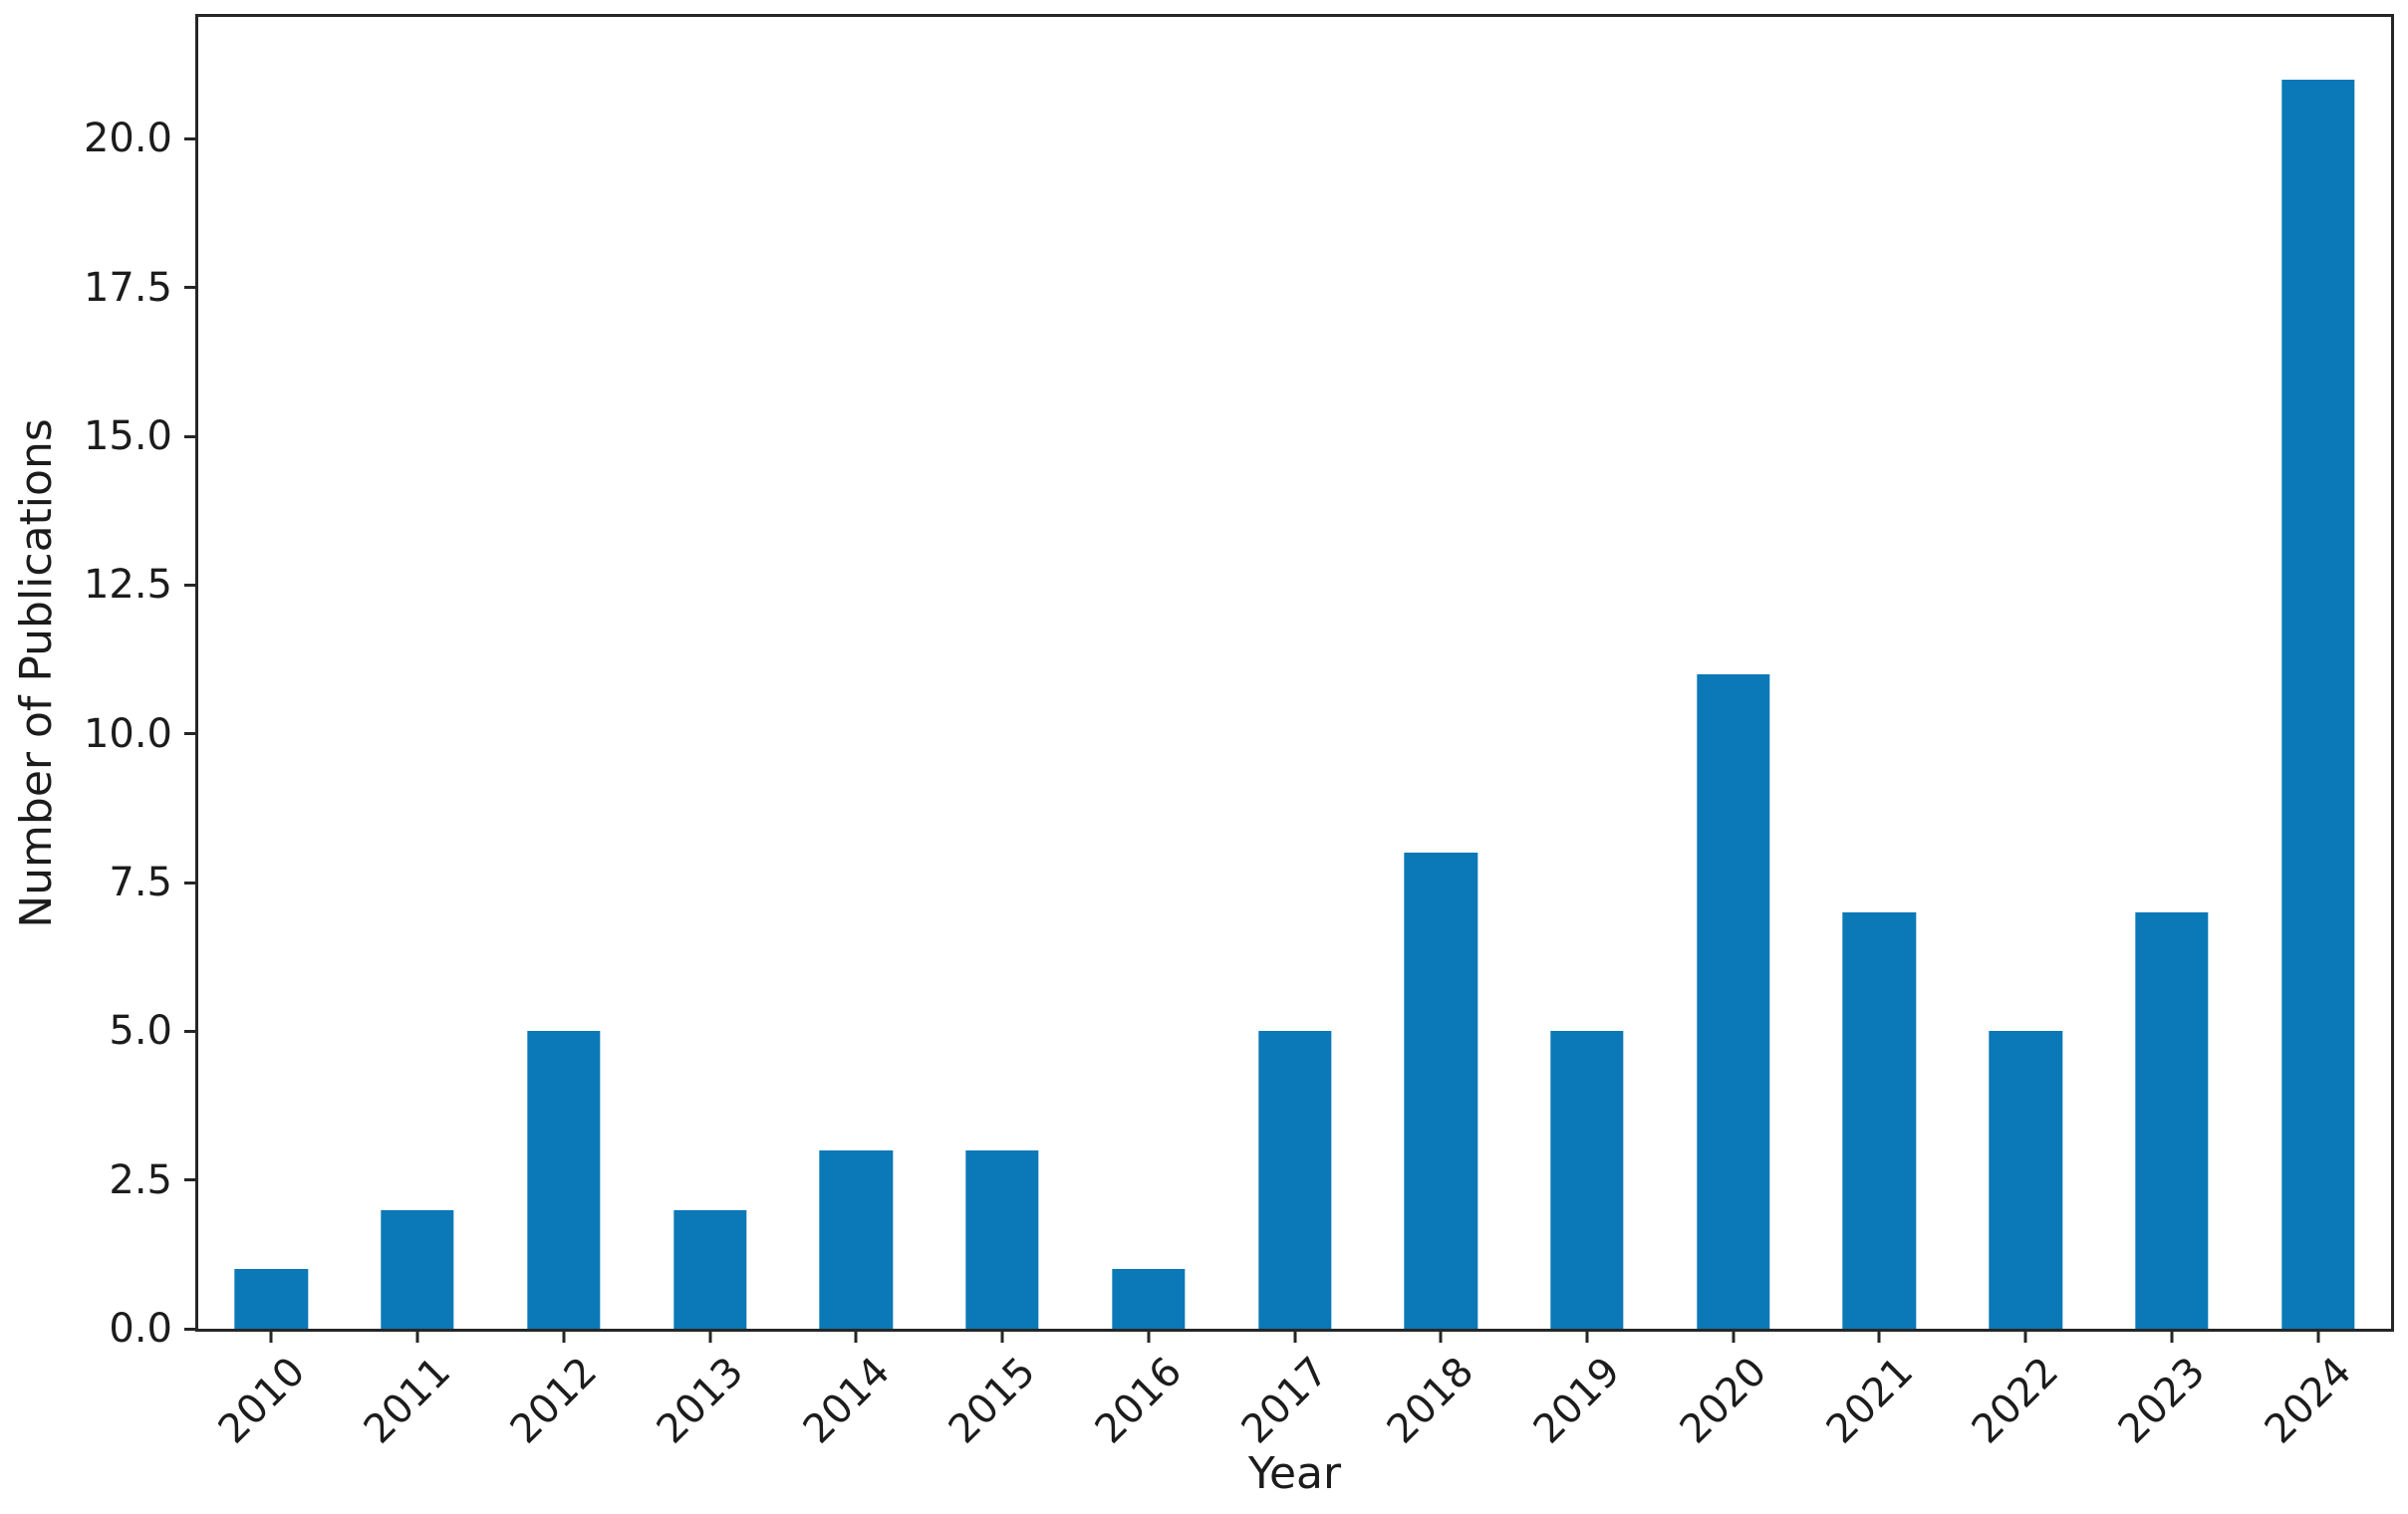 Image resolution: width=2408 pixels, height=1514 pixels. Describe the element at coordinates (191, 288) in the screenshot. I see `y-tick-mark-17.5` at that location.